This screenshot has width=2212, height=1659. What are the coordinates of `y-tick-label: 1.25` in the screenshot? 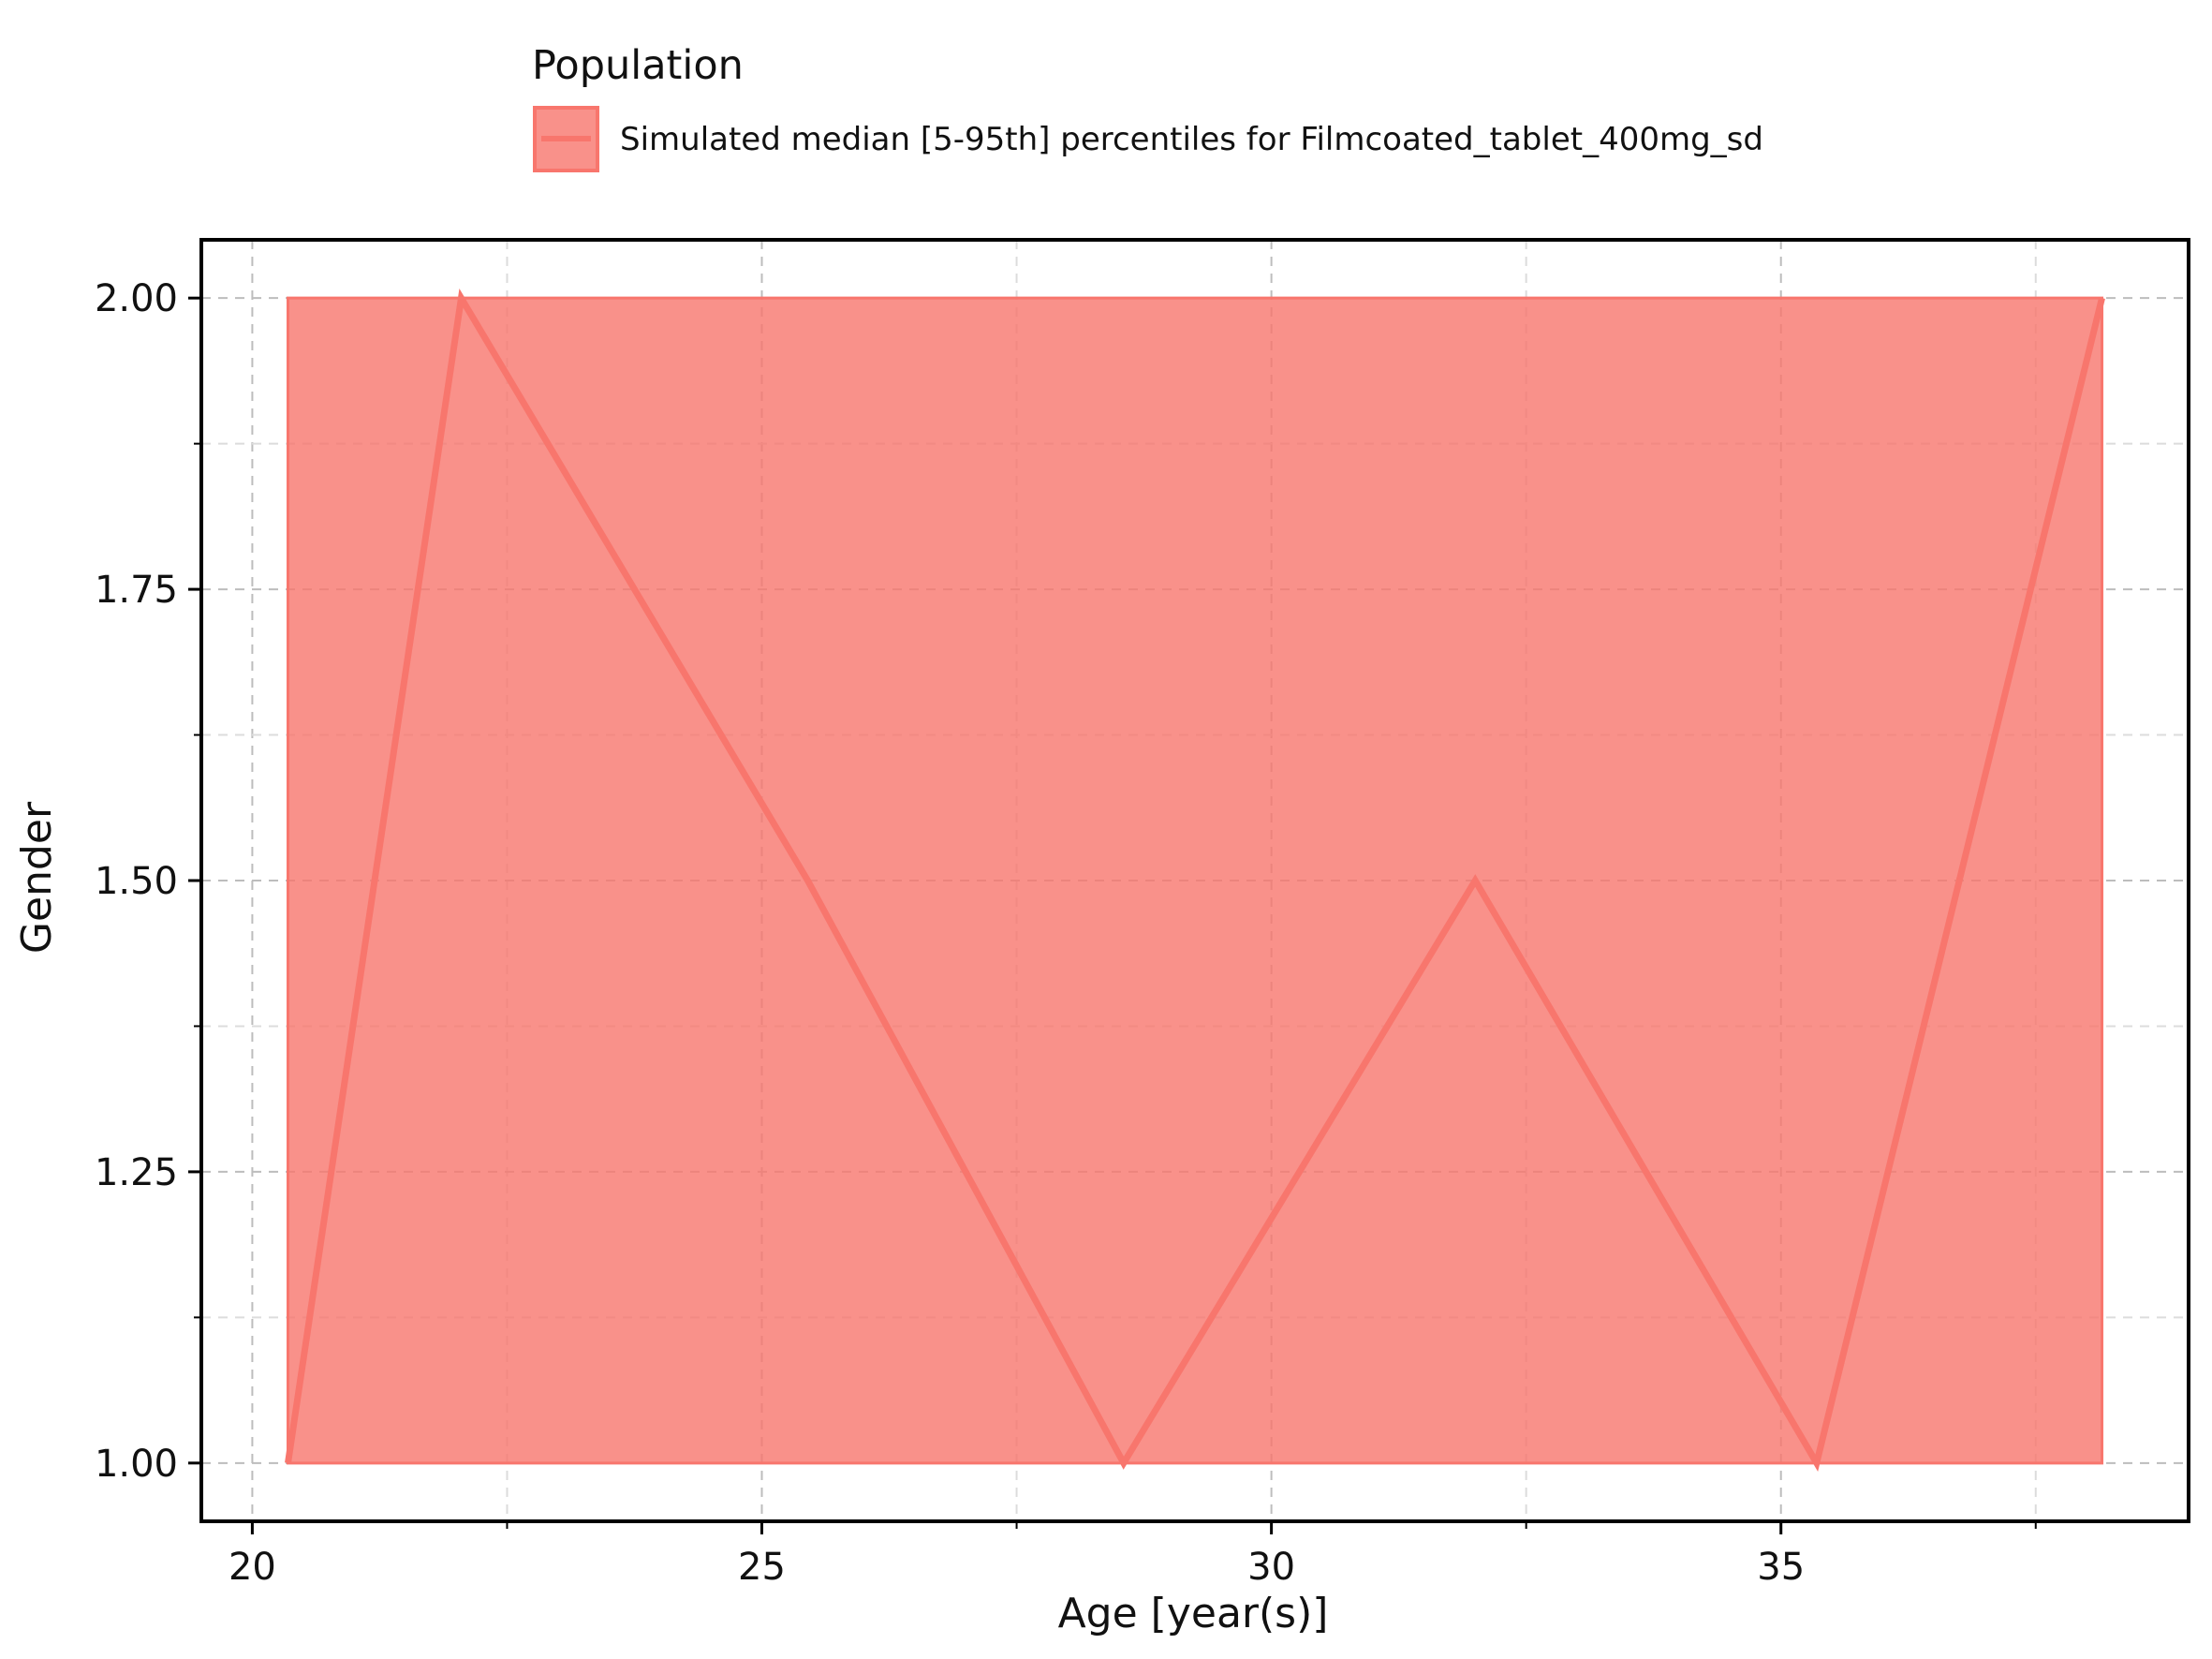 It's located at (136, 1172).